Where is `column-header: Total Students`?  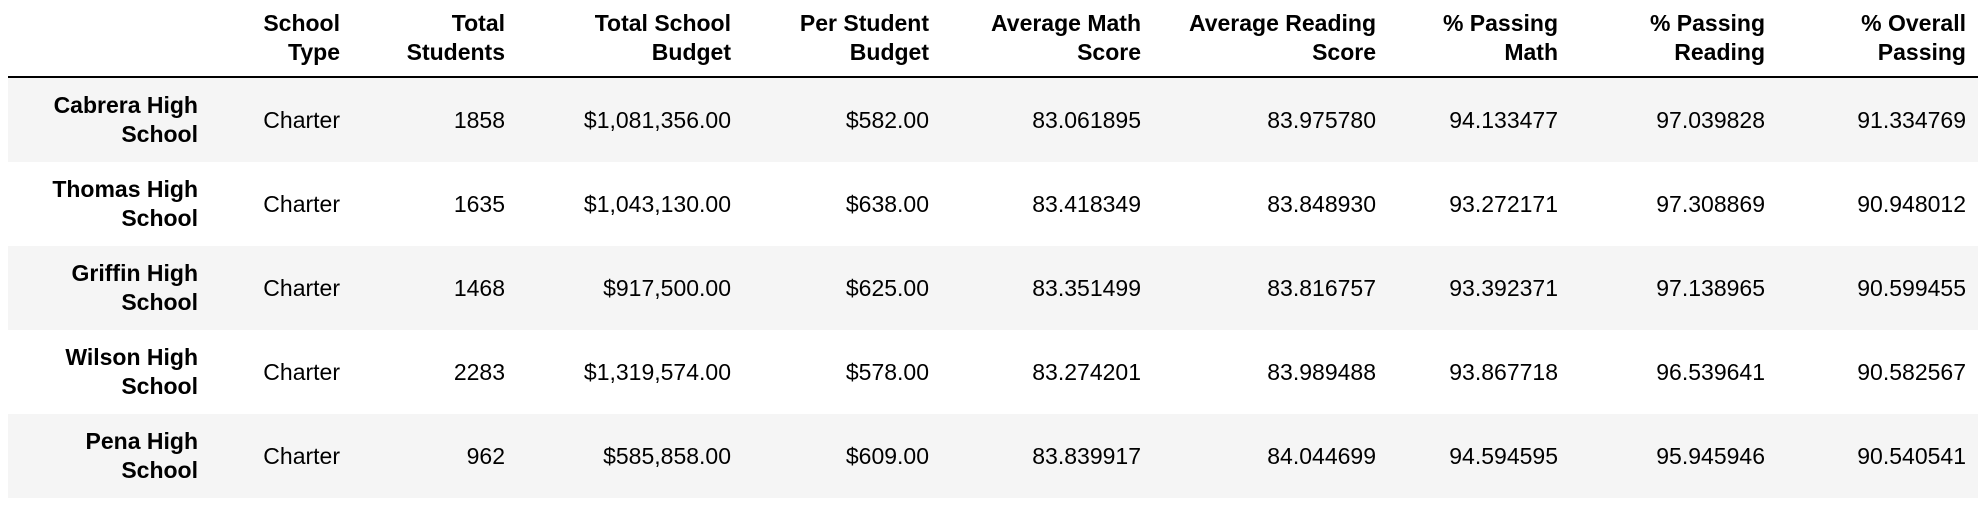 column-header: Total Students is located at coordinates (434, 39).